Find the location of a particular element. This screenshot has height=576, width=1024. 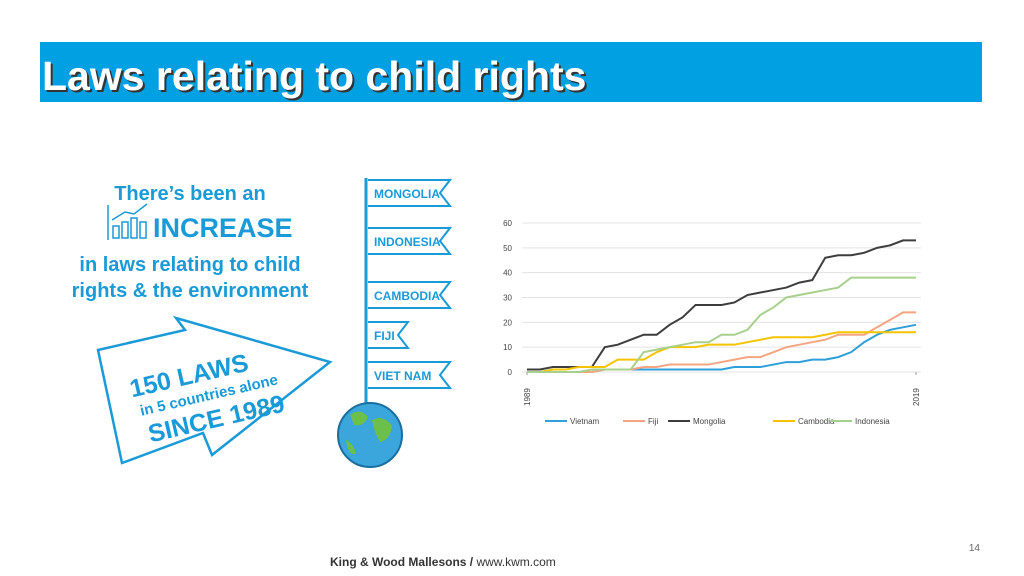

info-line: rights & the environment is located at coordinates (190, 291).